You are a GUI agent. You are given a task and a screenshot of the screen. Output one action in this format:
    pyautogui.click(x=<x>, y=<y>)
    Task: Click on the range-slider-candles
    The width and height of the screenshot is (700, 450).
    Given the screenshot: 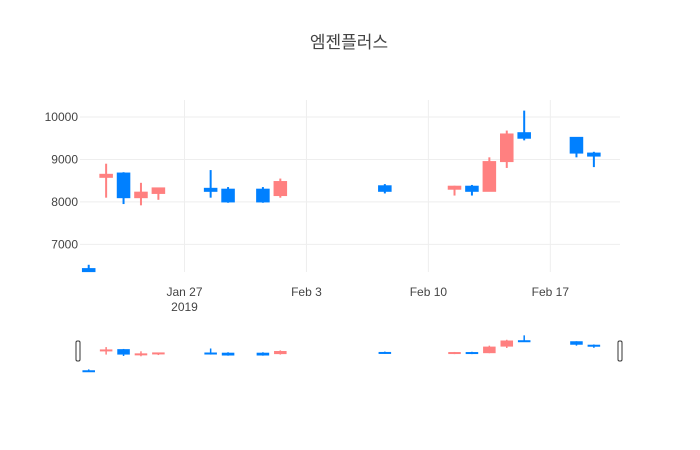 What is the action you would take?
    pyautogui.click(x=341, y=354)
    